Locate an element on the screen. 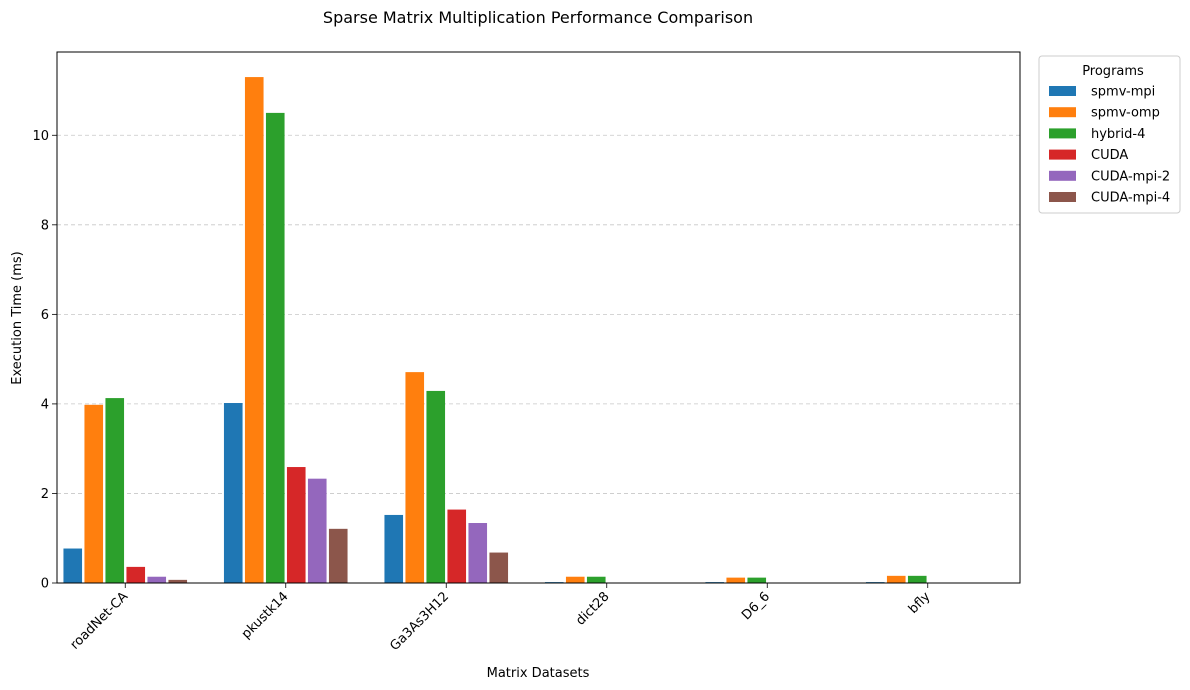 This screenshot has width=1190, height=690. y-tick-label: 2 is located at coordinates (45, 494).